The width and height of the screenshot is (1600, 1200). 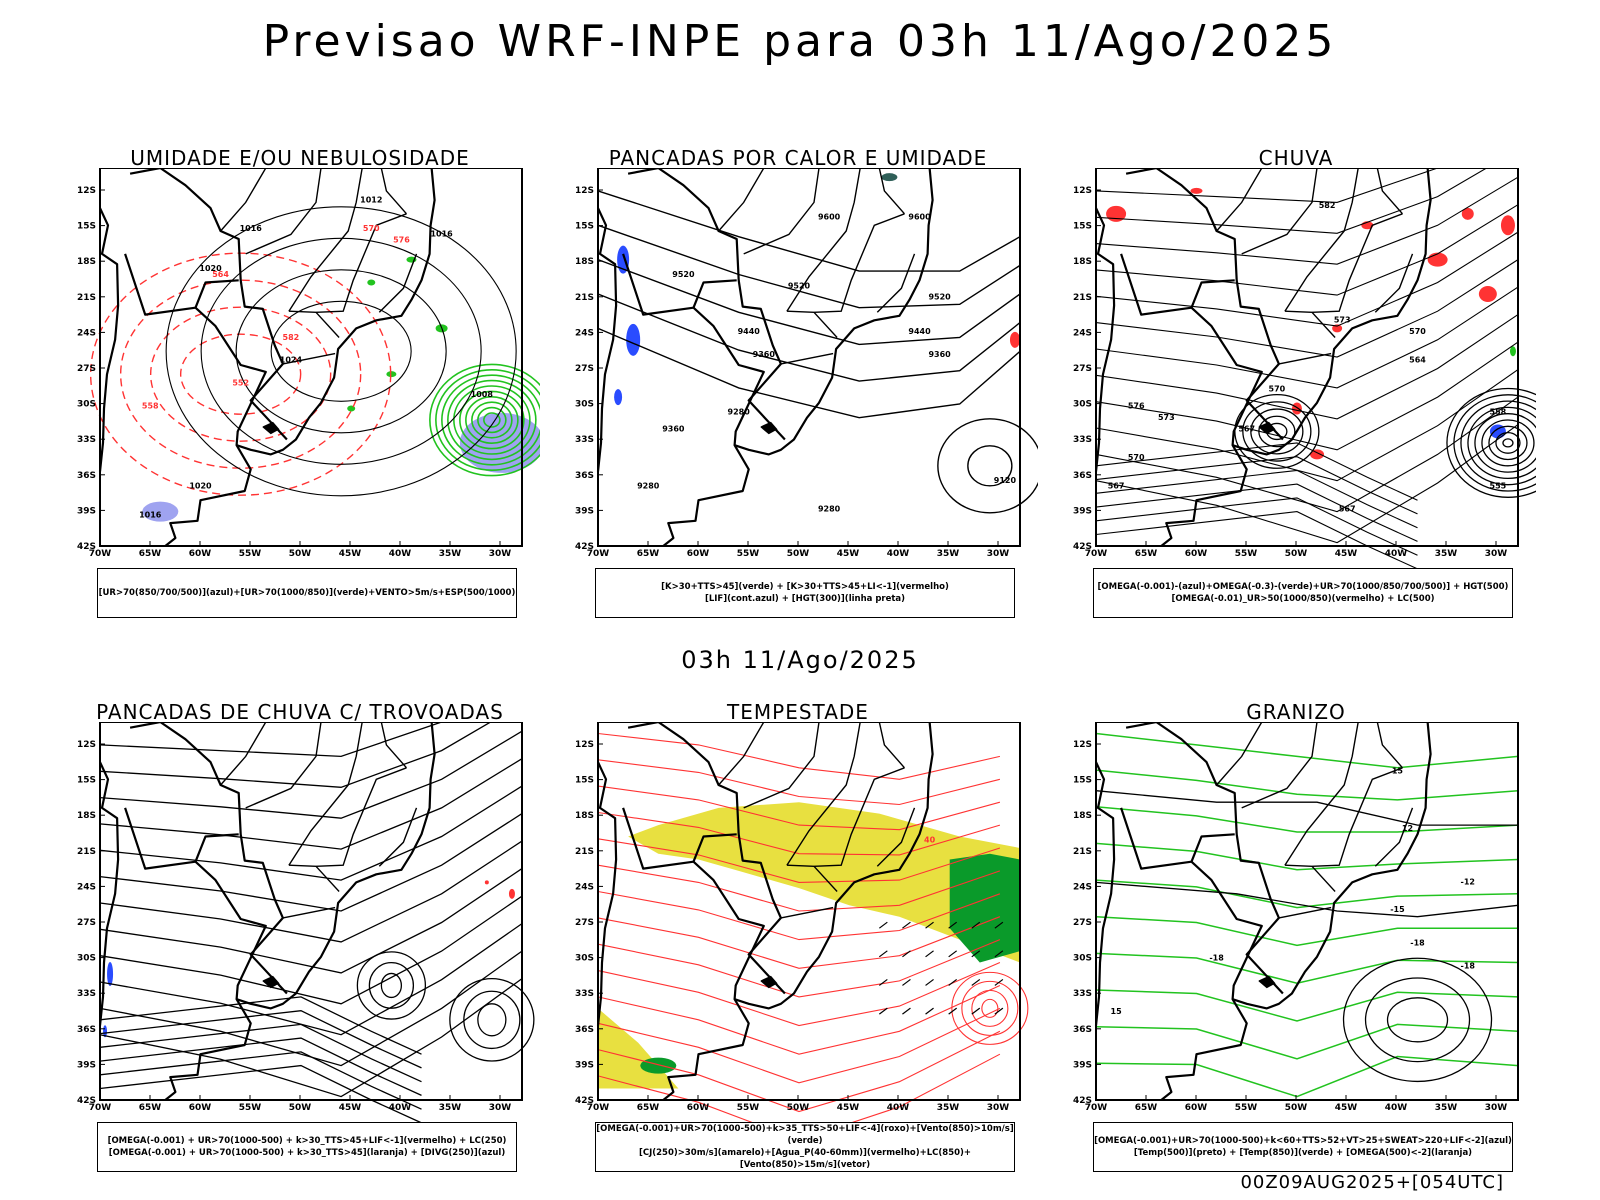 What do you see at coordinates (714, 848) in the screenshot?
I see `country-border` at bounding box center [714, 848].